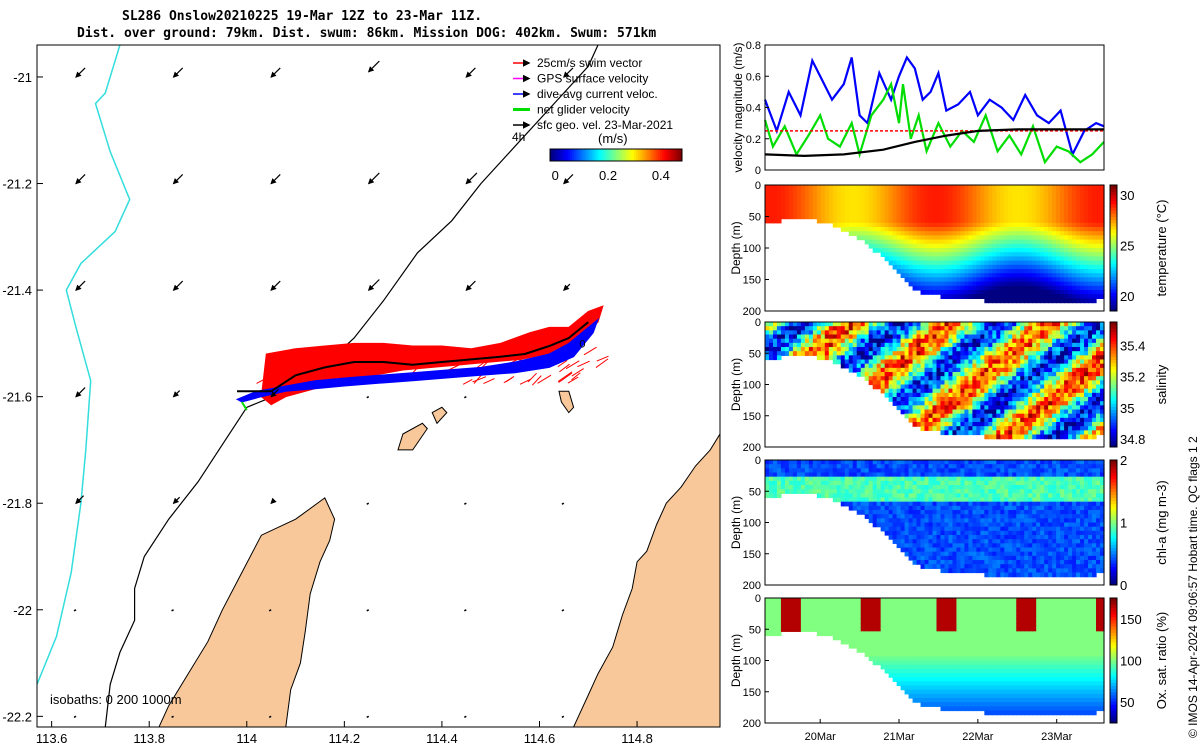  Describe the element at coordinates (275, 285) in the screenshot. I see `geo-velocity-arrow` at that location.